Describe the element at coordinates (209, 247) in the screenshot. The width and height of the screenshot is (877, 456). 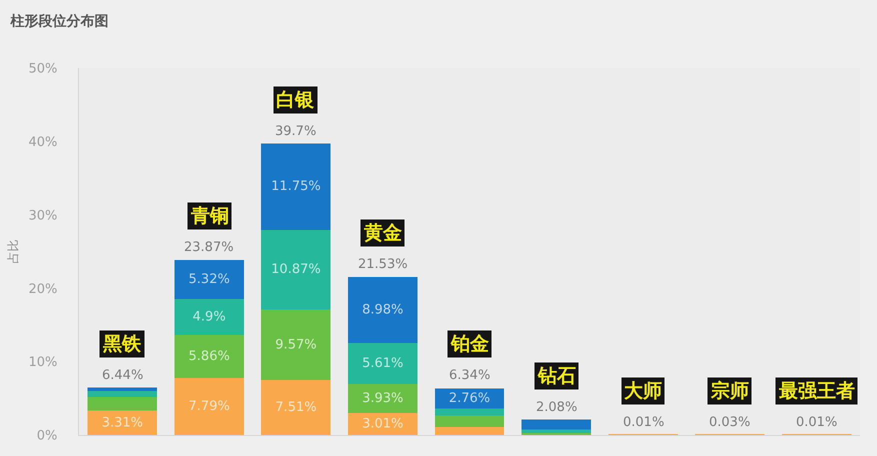
I see `total-label: 23.87%` at that location.